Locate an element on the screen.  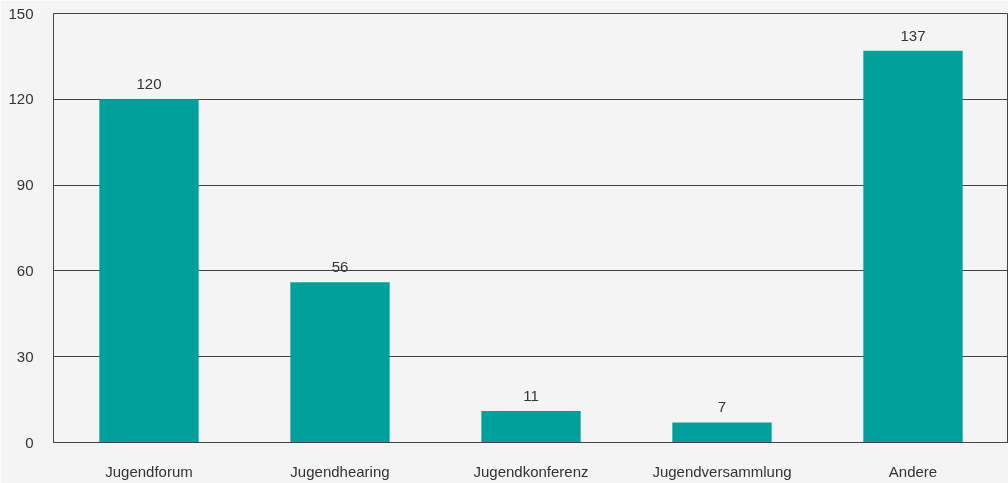
y-tick-label: 0 is located at coordinates (29, 442).